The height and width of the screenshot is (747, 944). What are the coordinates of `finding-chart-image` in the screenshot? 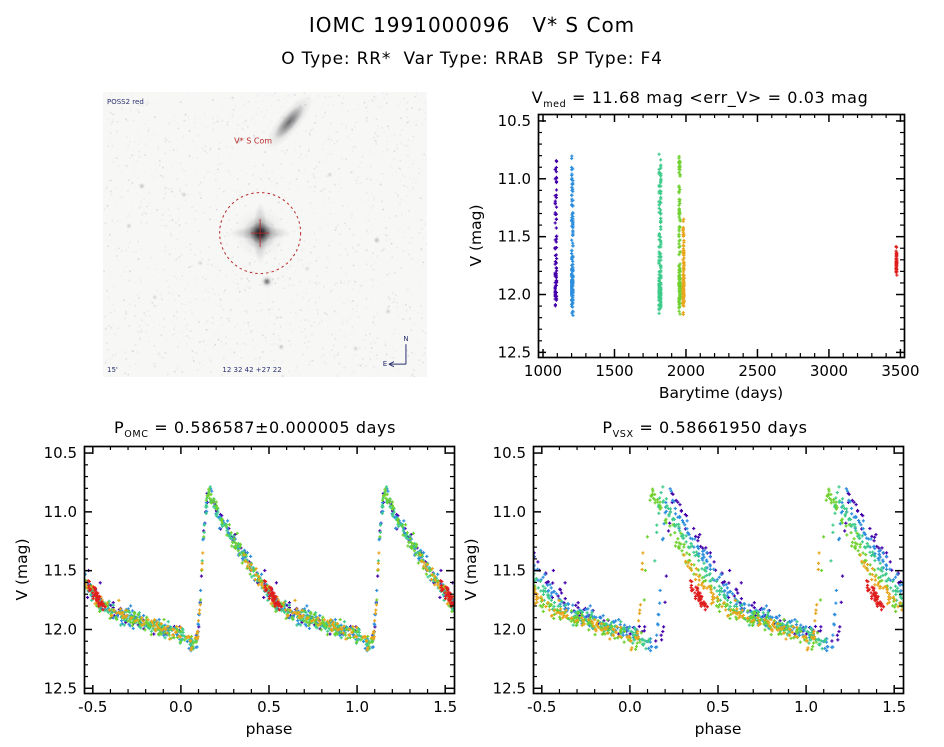 It's located at (265, 234).